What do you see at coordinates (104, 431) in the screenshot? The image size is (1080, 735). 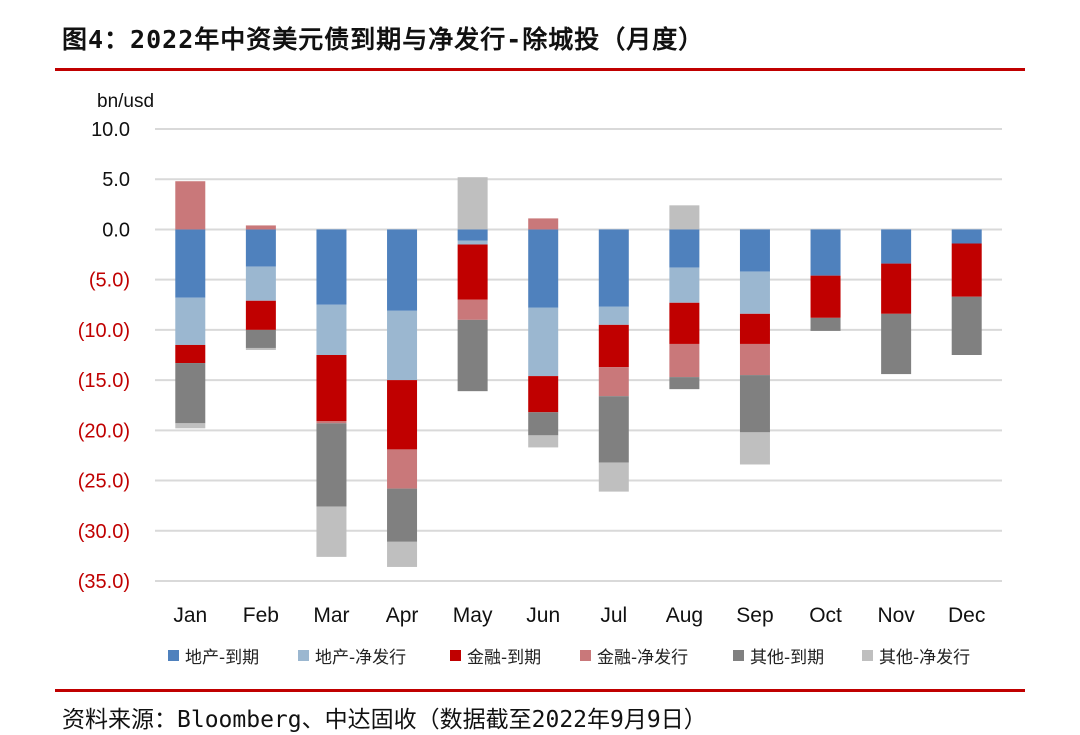 I see `y-tick-label: (20.0)` at bounding box center [104, 431].